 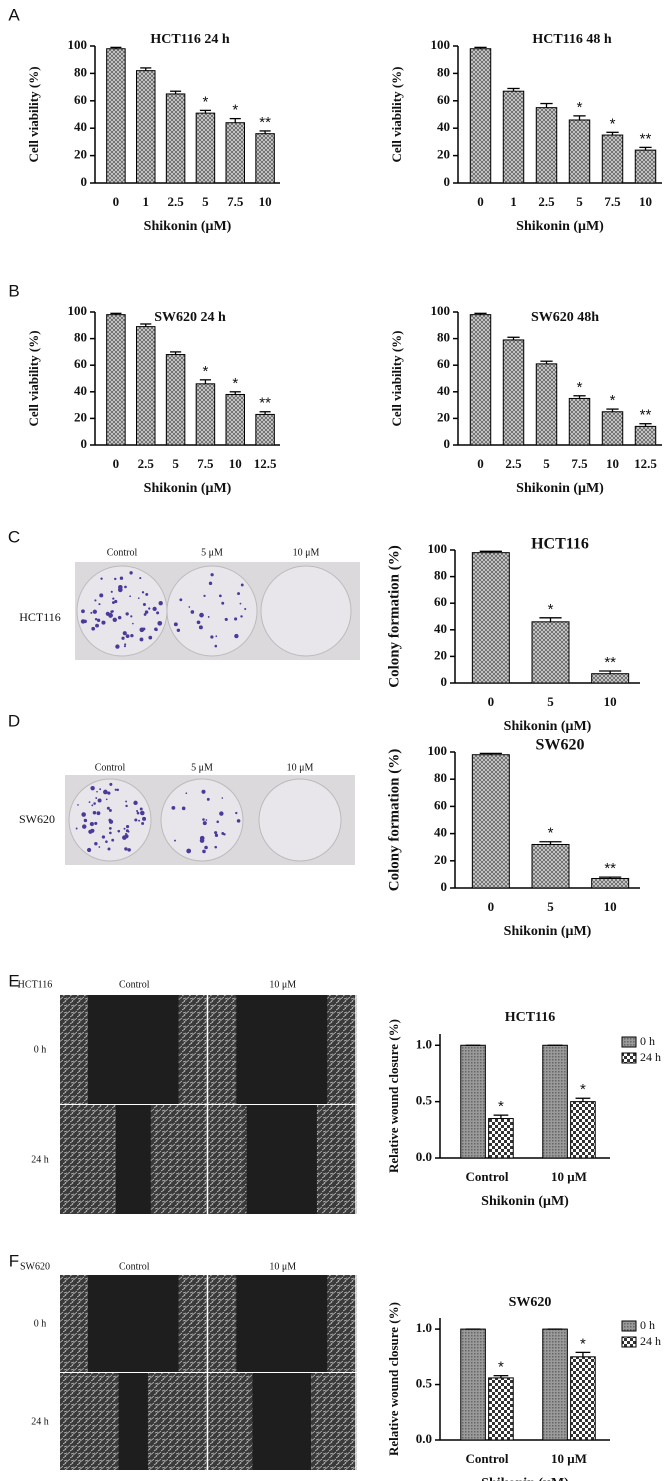 What do you see at coordinates (396, 114) in the screenshot?
I see `y-axis-label: Cell viability (%)` at bounding box center [396, 114].